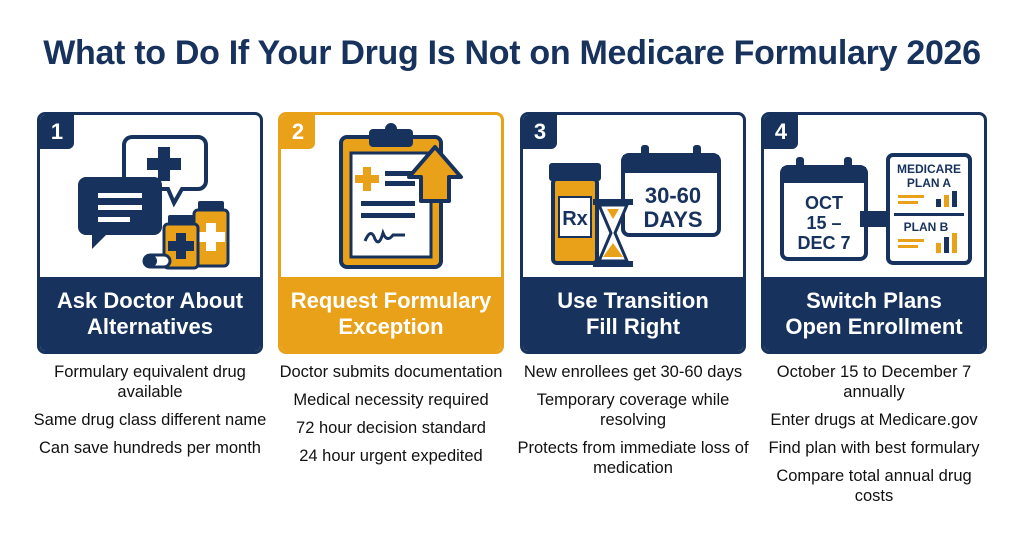 The width and height of the screenshot is (1024, 538). What do you see at coordinates (823, 243) in the screenshot?
I see `calendar-line3: DEC 7` at bounding box center [823, 243].